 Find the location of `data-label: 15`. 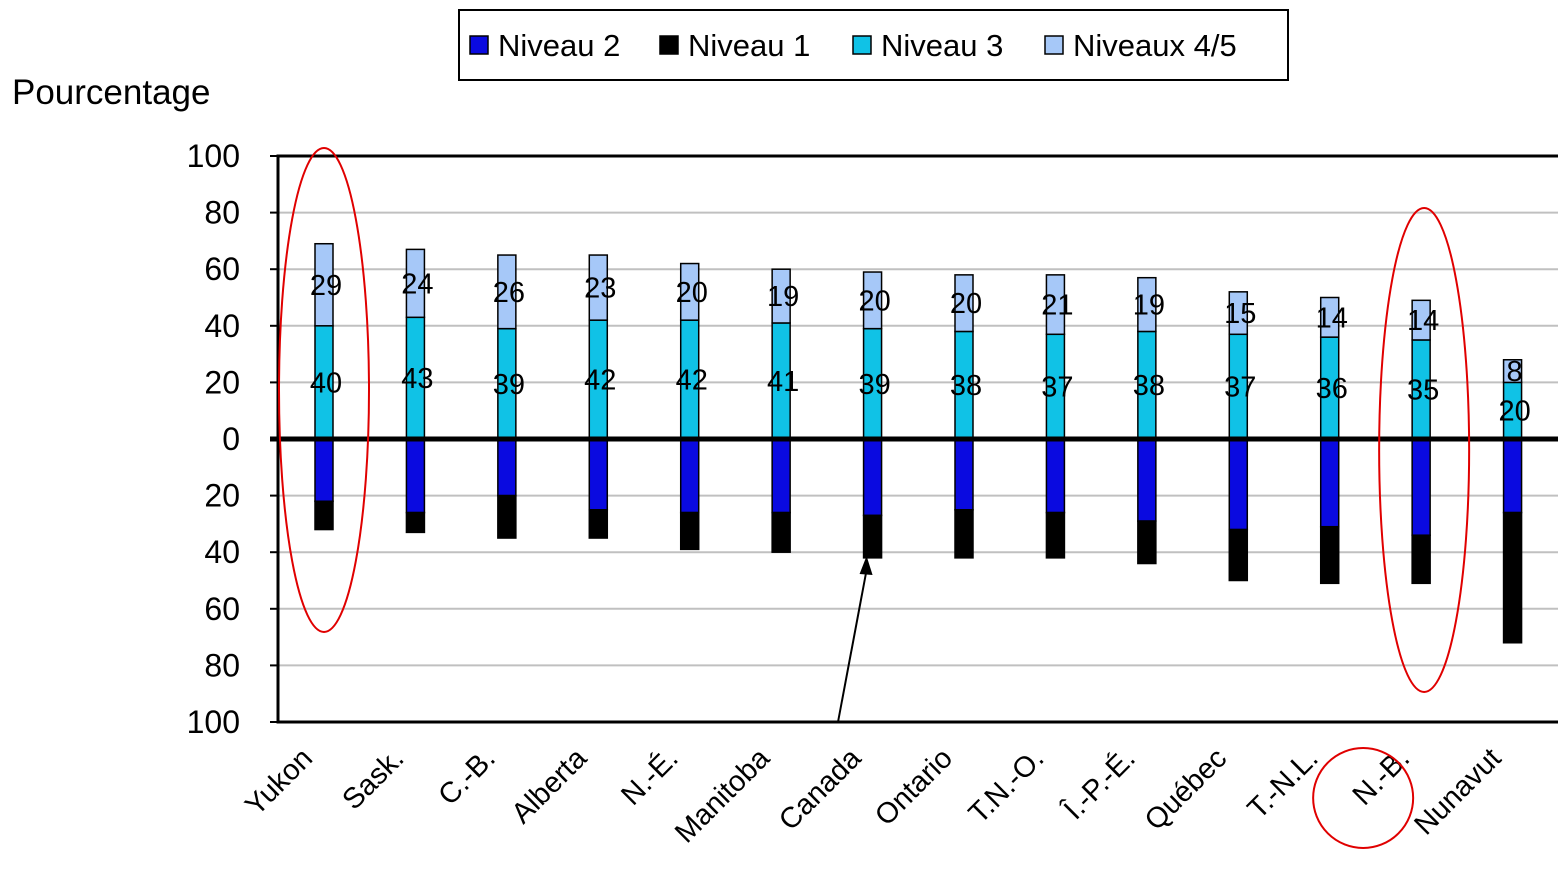

data-label: 15 is located at coordinates (1240, 314).